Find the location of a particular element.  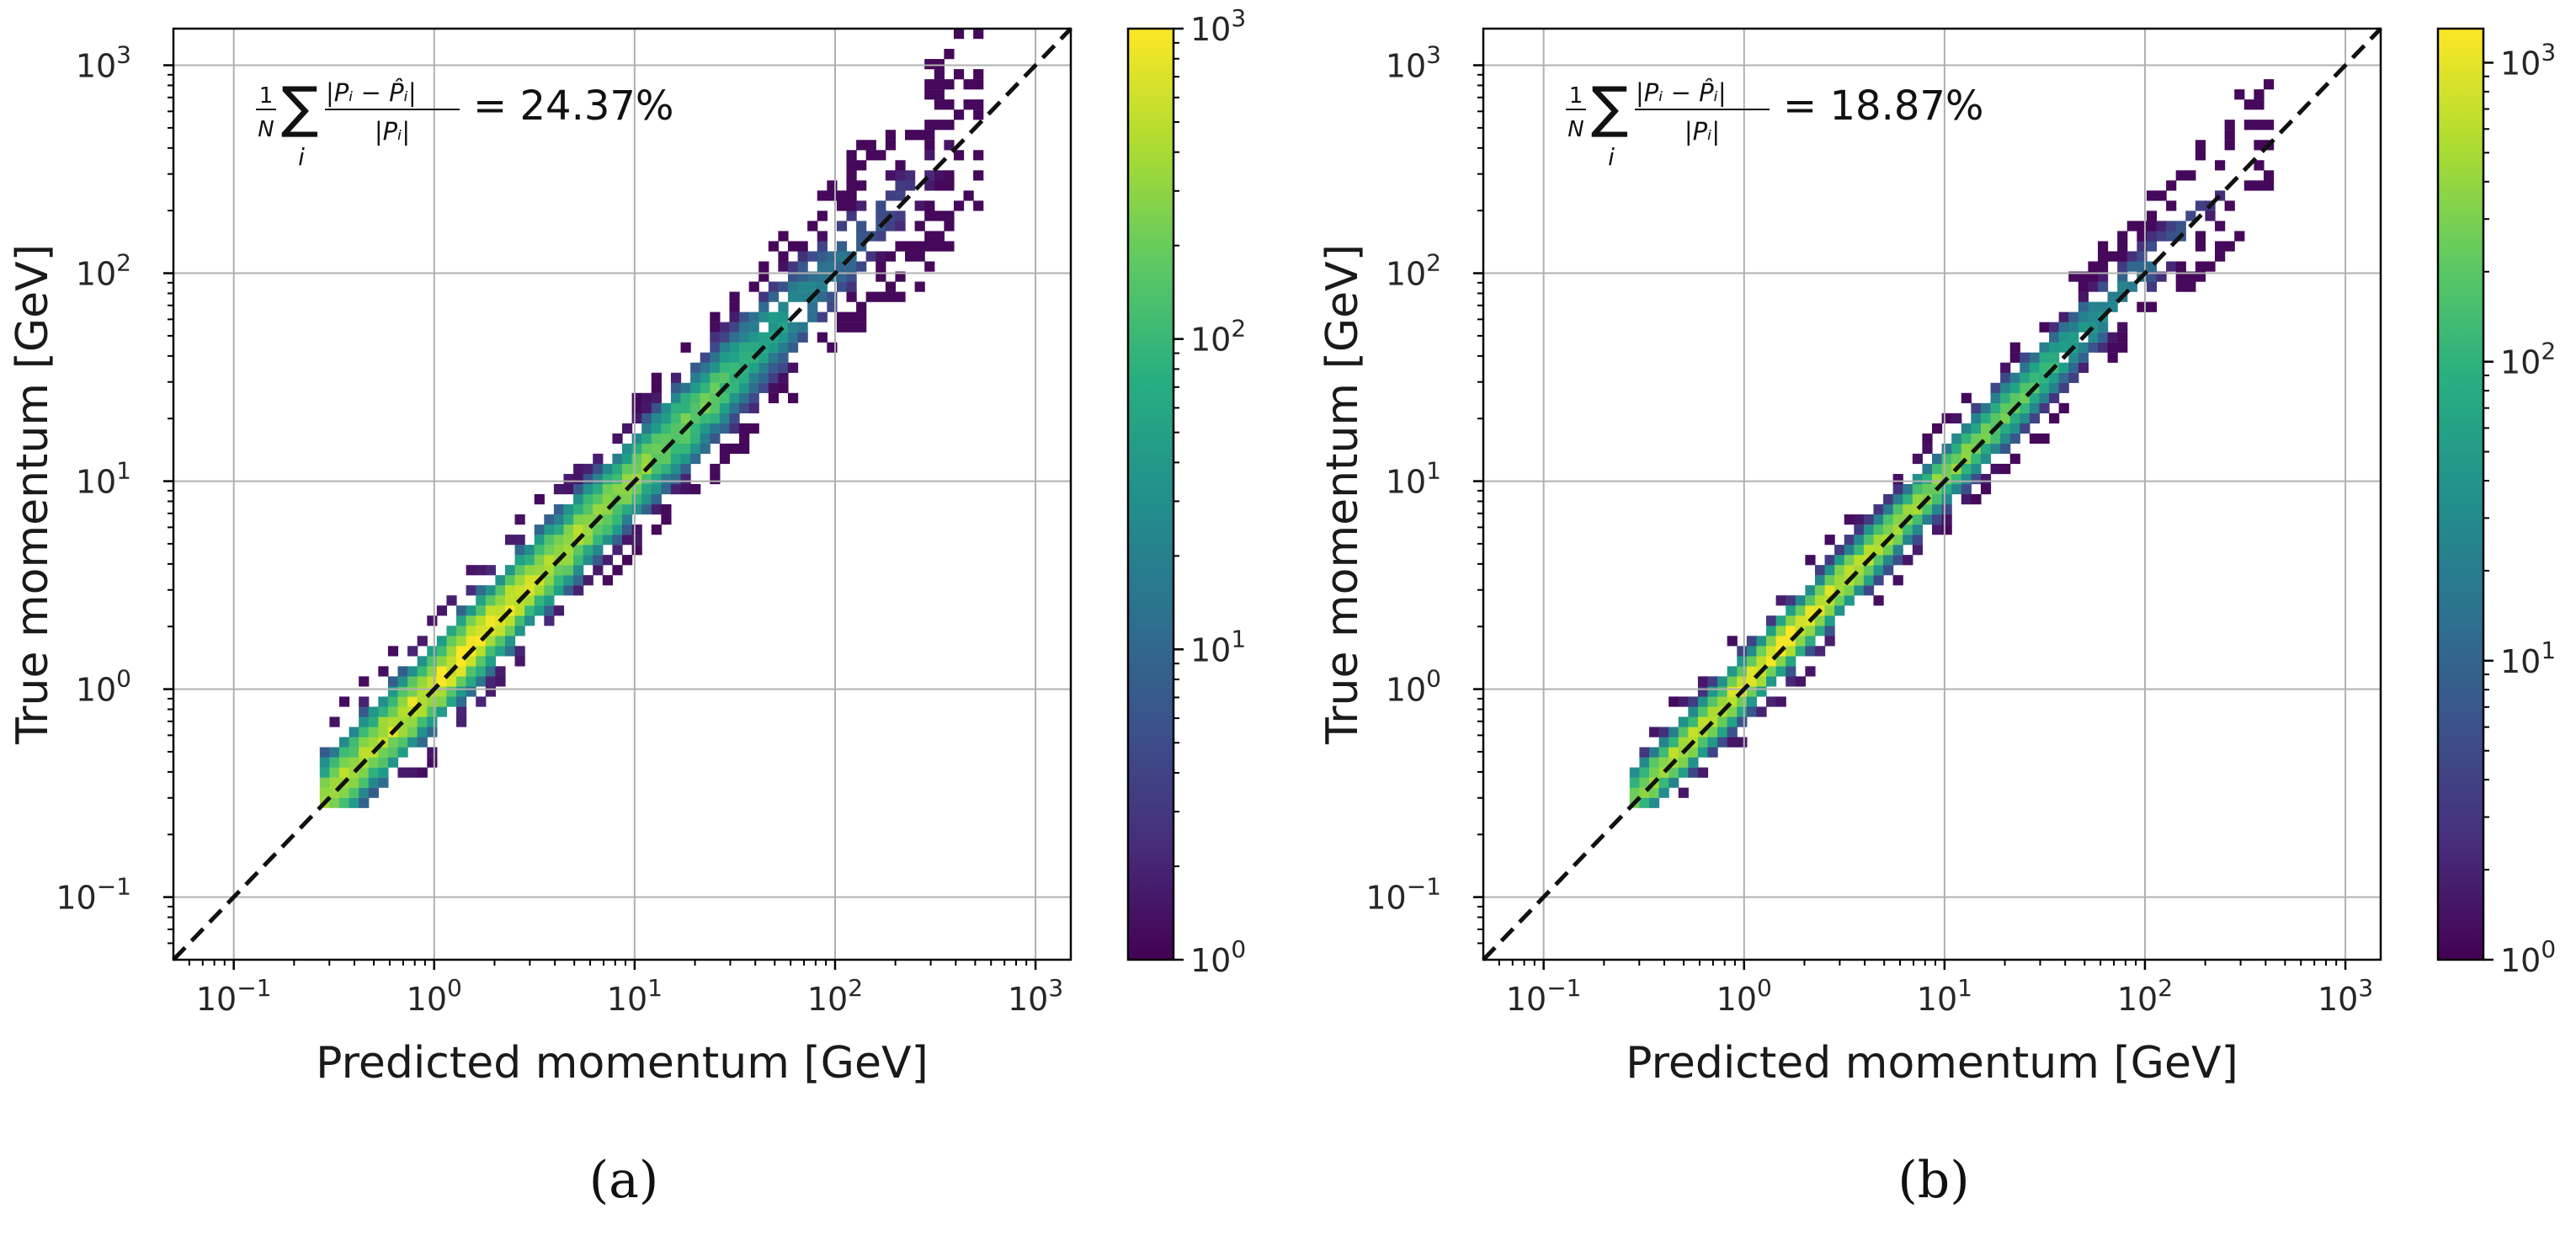

y-tick-label: 10³ is located at coordinates (104, 63).